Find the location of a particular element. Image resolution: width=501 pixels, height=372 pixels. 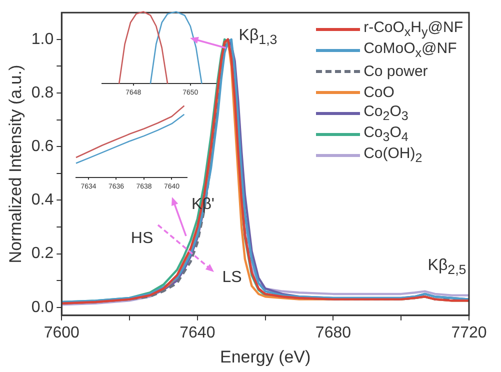

x-tick-label: 7720 is located at coordinates (469, 333).